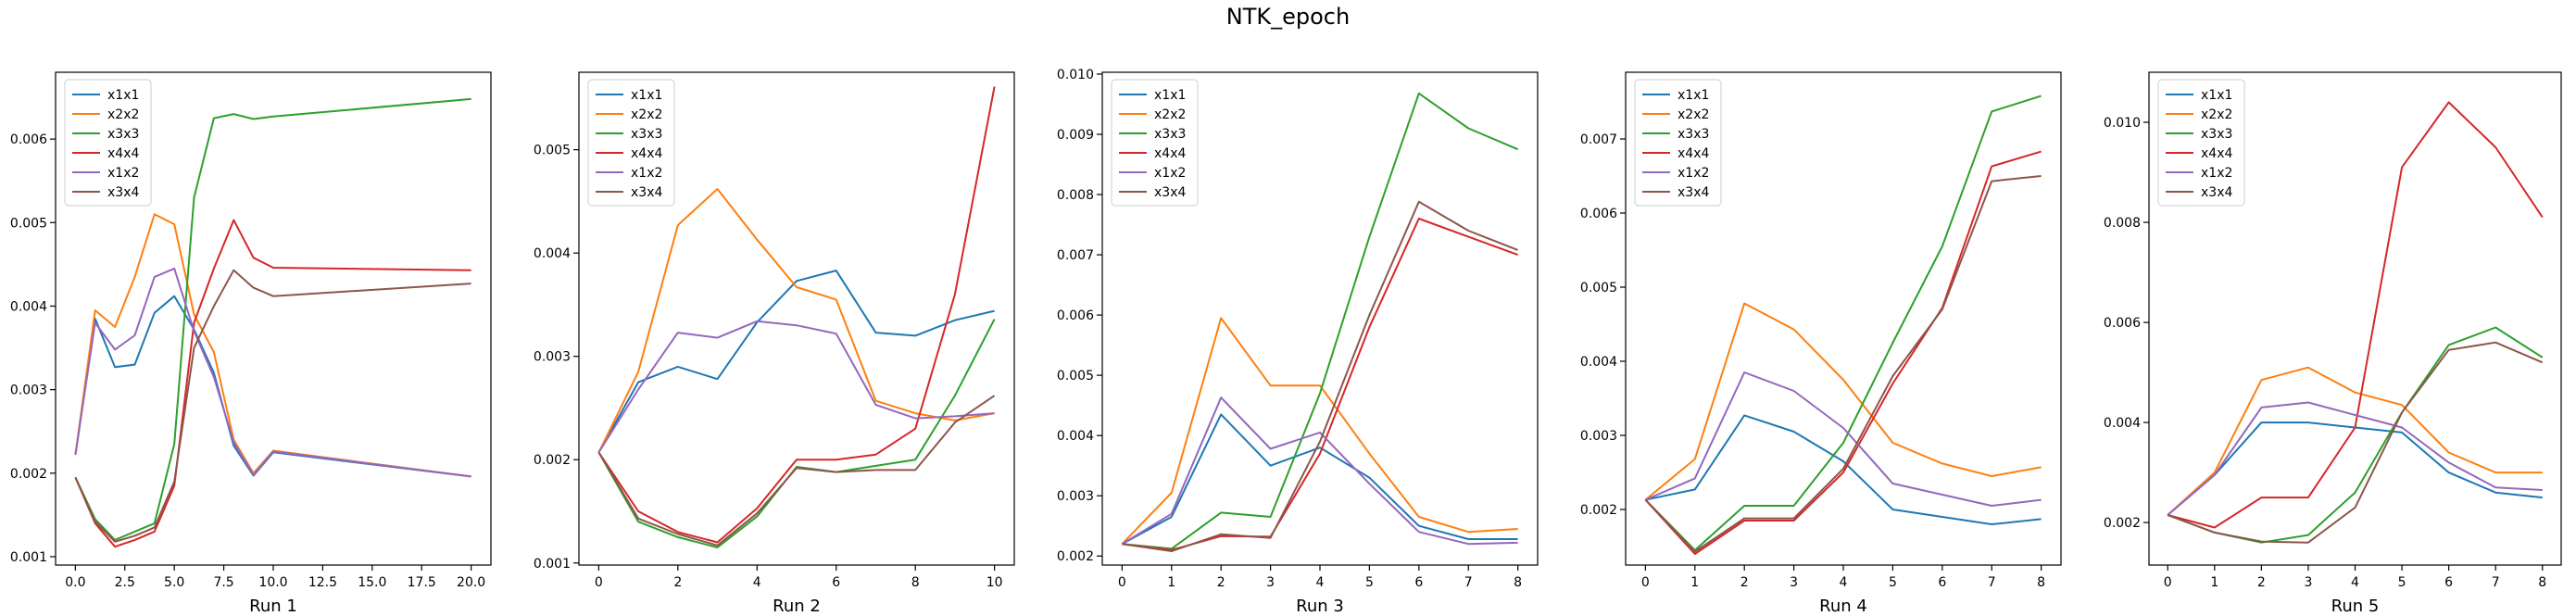 This screenshot has height=616, width=2576. I want to click on x-tick-label: 10, so click(994, 582).